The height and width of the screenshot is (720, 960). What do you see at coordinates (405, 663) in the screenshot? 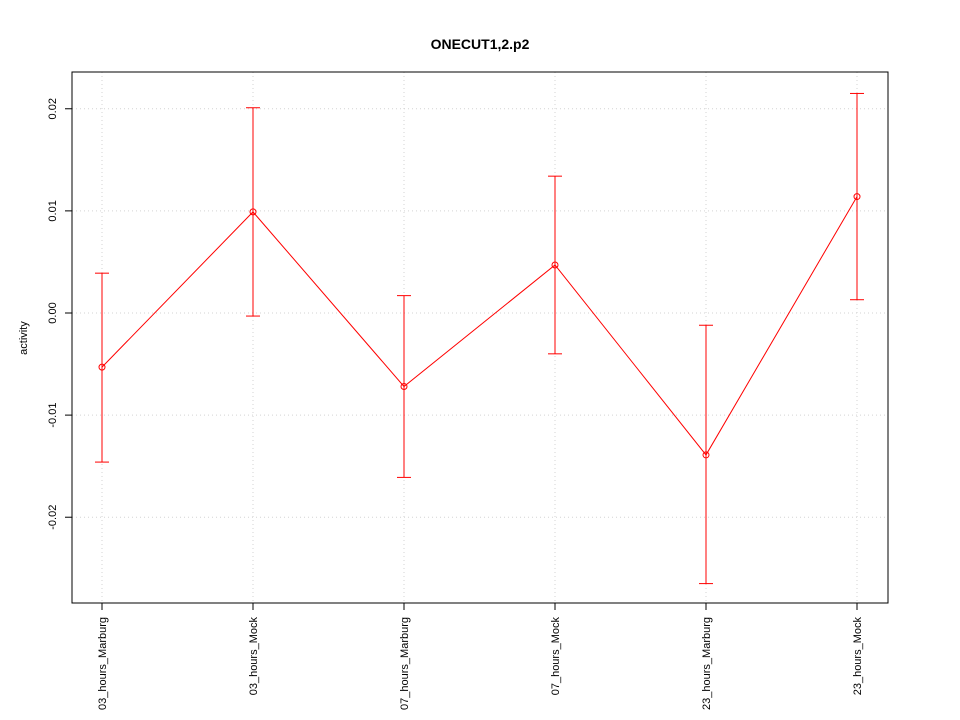
I see `x-tick-label: 07_hours_Marburg` at bounding box center [405, 663].